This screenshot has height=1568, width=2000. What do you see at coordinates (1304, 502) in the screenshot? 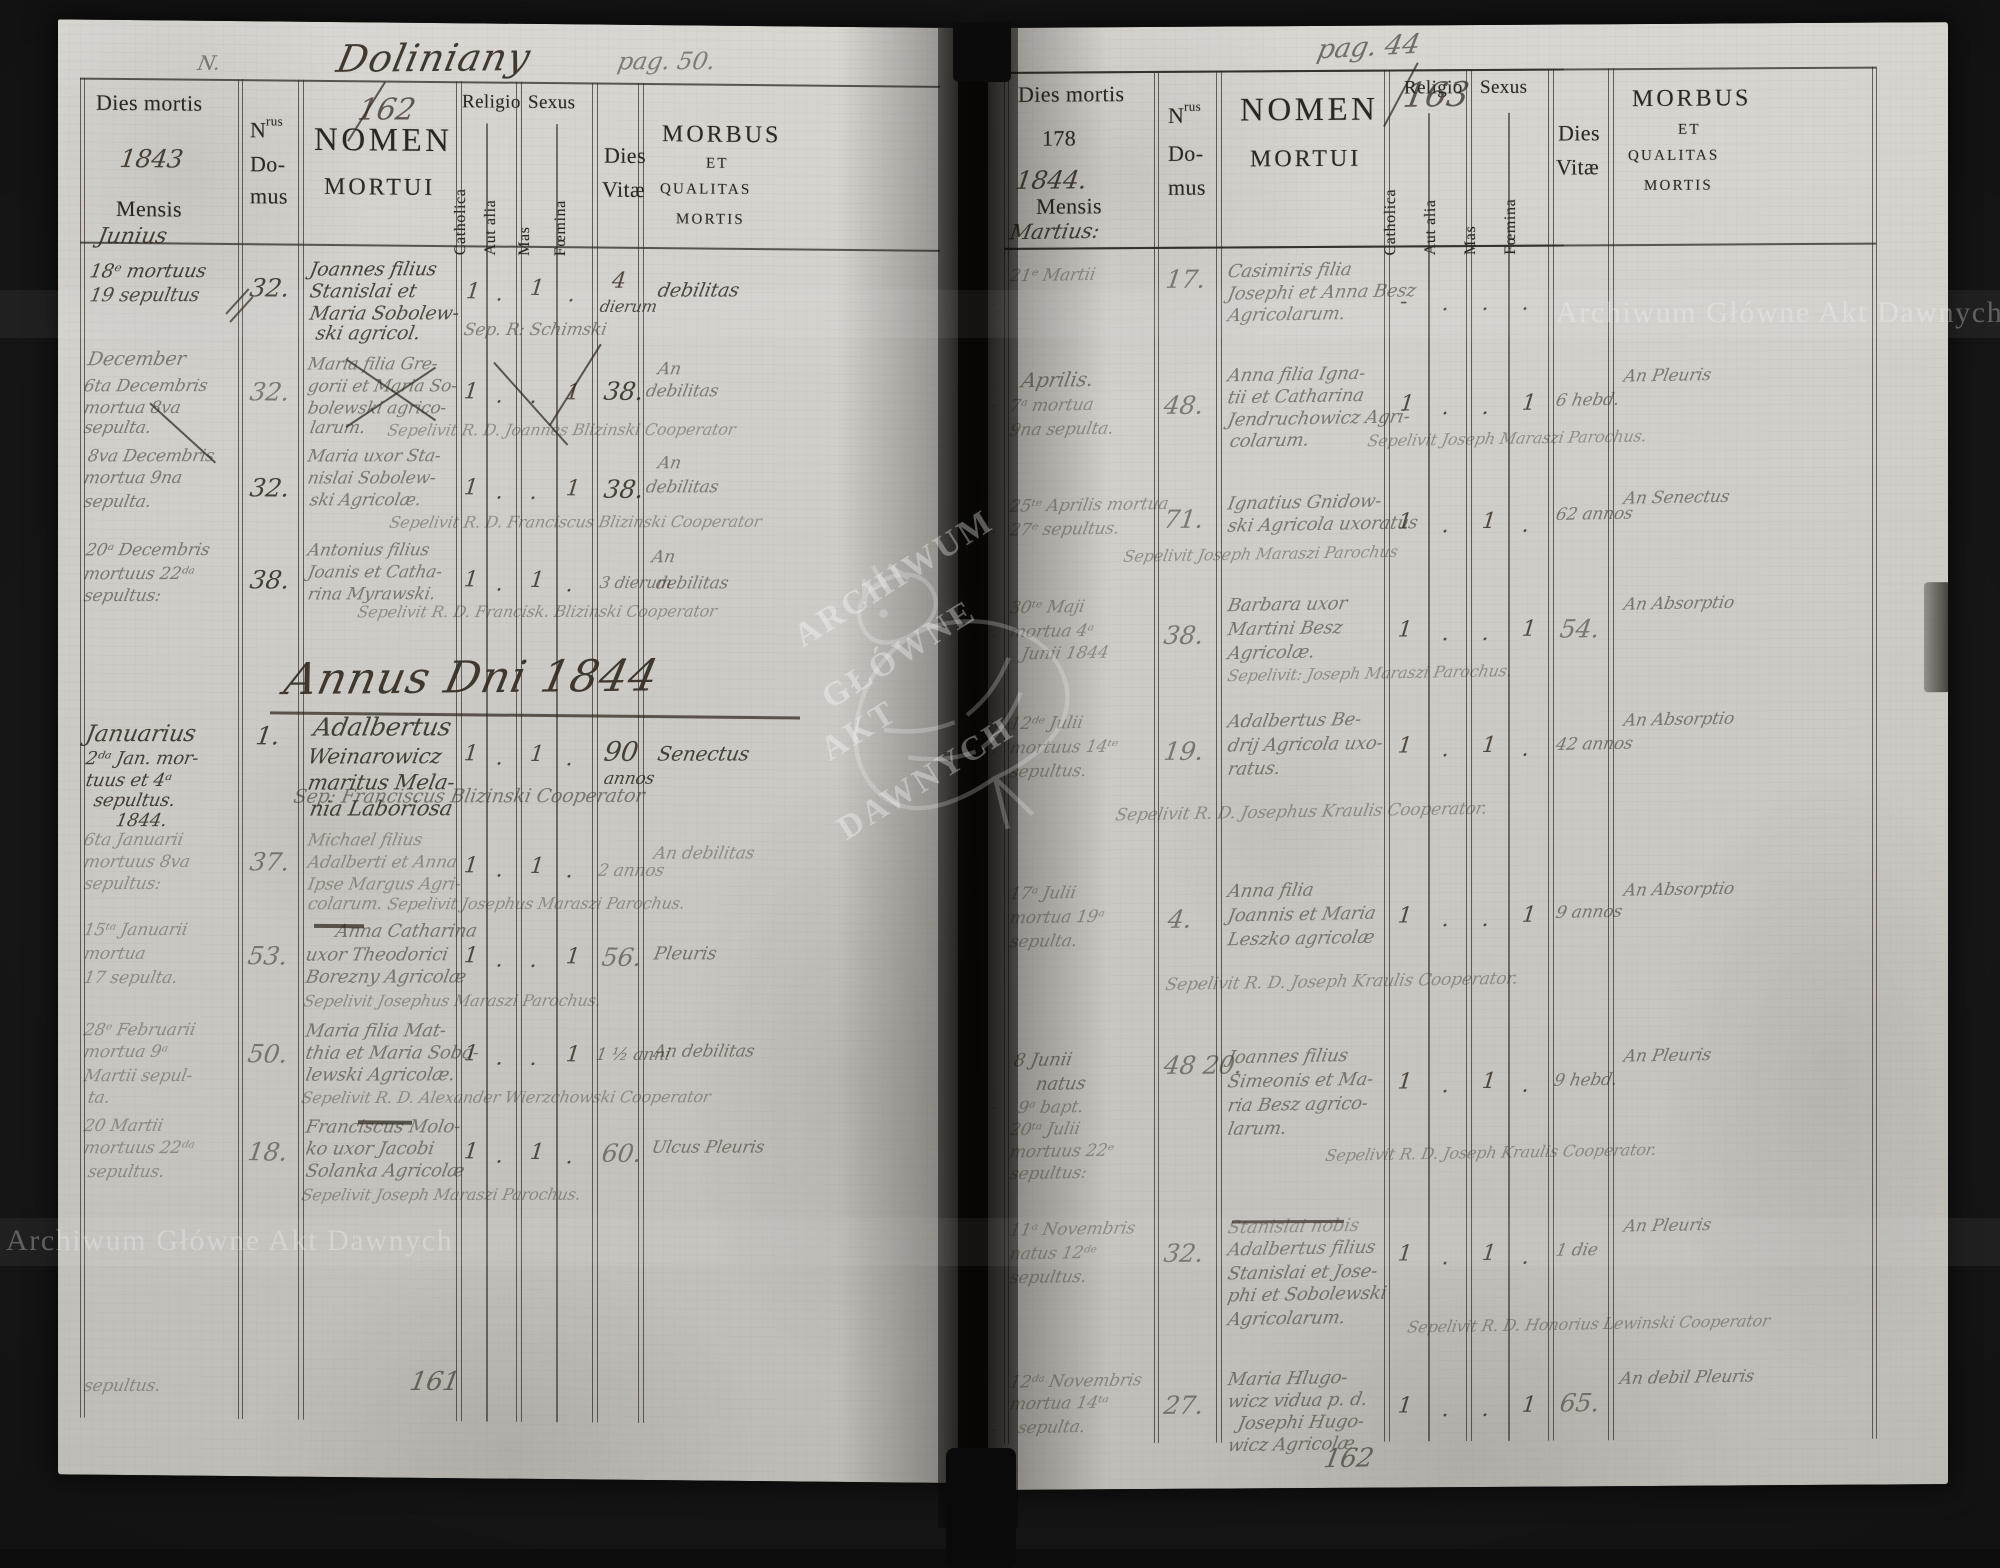
I see `row-nomen: Ignatius Gnidow-` at bounding box center [1304, 502].